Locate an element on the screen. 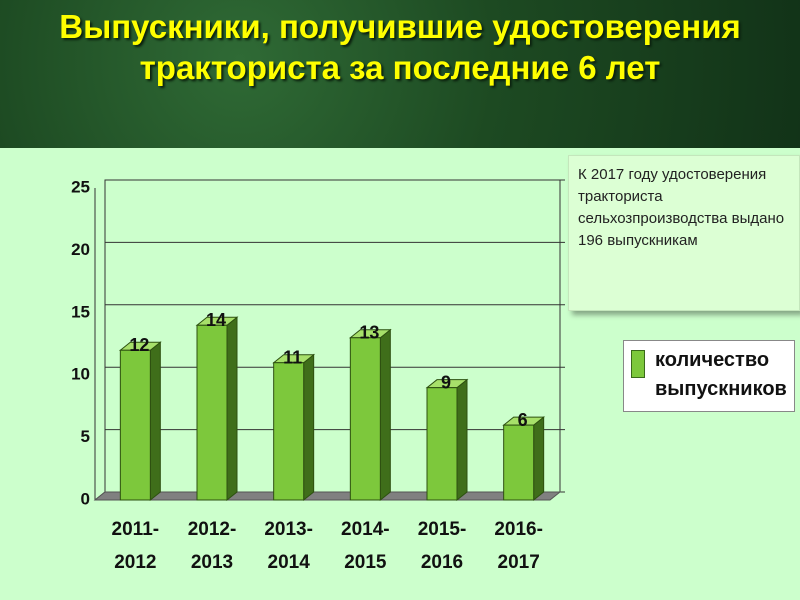  x-tick-label: 2011-2012 is located at coordinates (136, 546).